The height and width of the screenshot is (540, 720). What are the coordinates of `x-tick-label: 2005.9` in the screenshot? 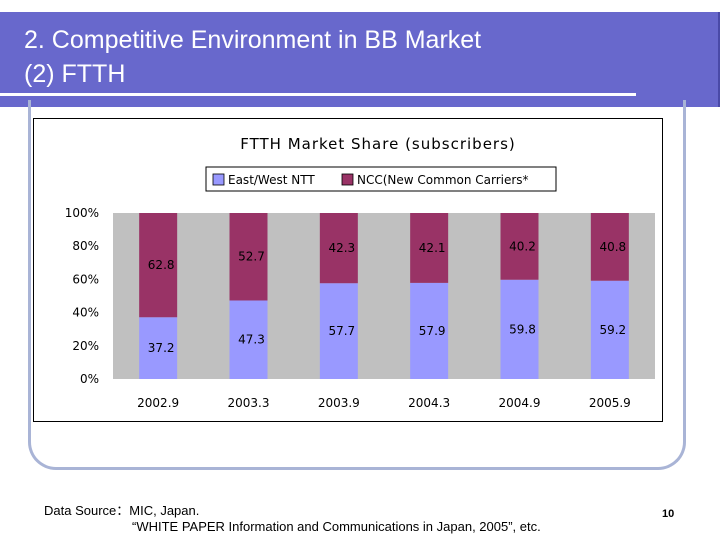 It's located at (610, 403).